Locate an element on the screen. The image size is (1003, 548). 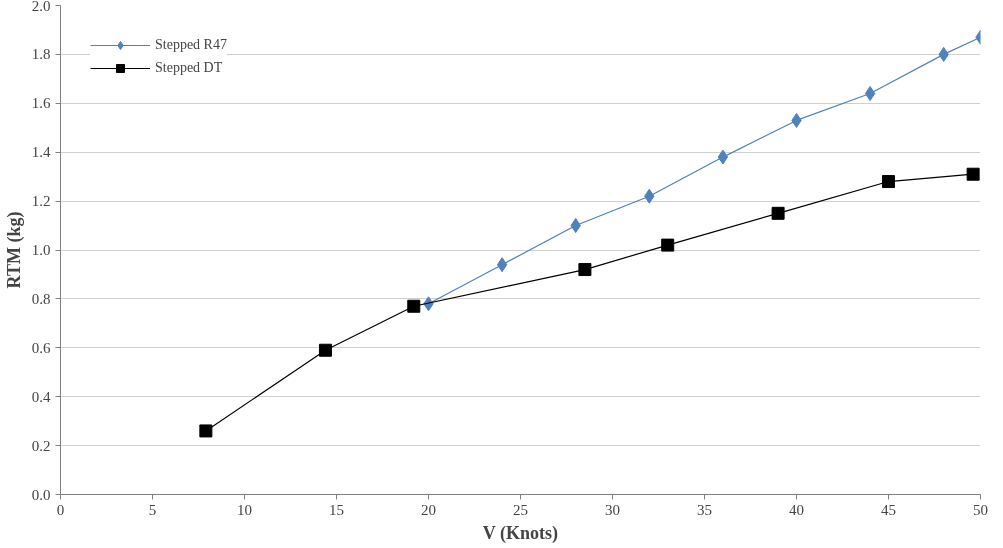
legend-label: Stepped DT is located at coordinates (189, 68).